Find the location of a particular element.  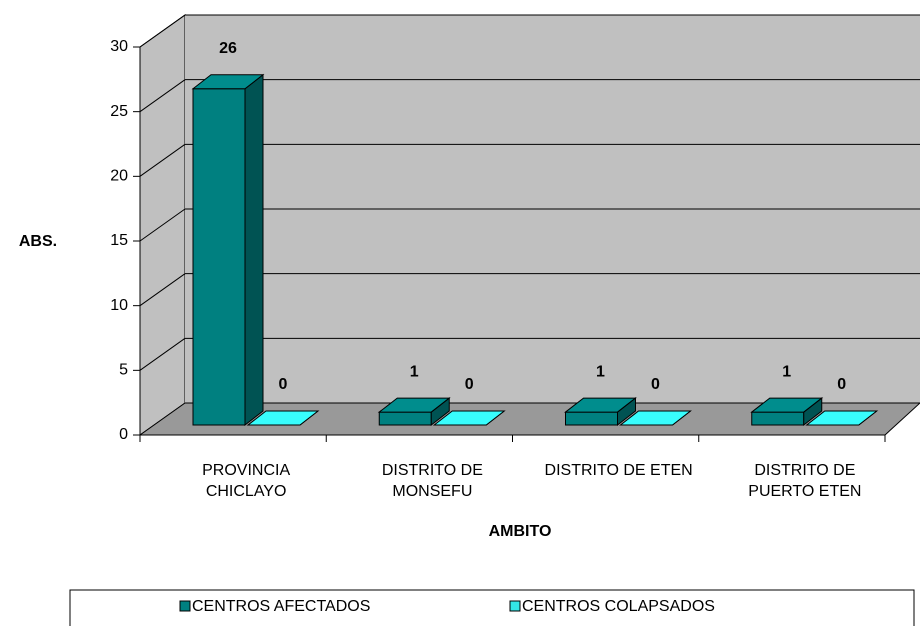

x-tick-label: DISTRITO DE PUERTO ETEN is located at coordinates (805, 481).